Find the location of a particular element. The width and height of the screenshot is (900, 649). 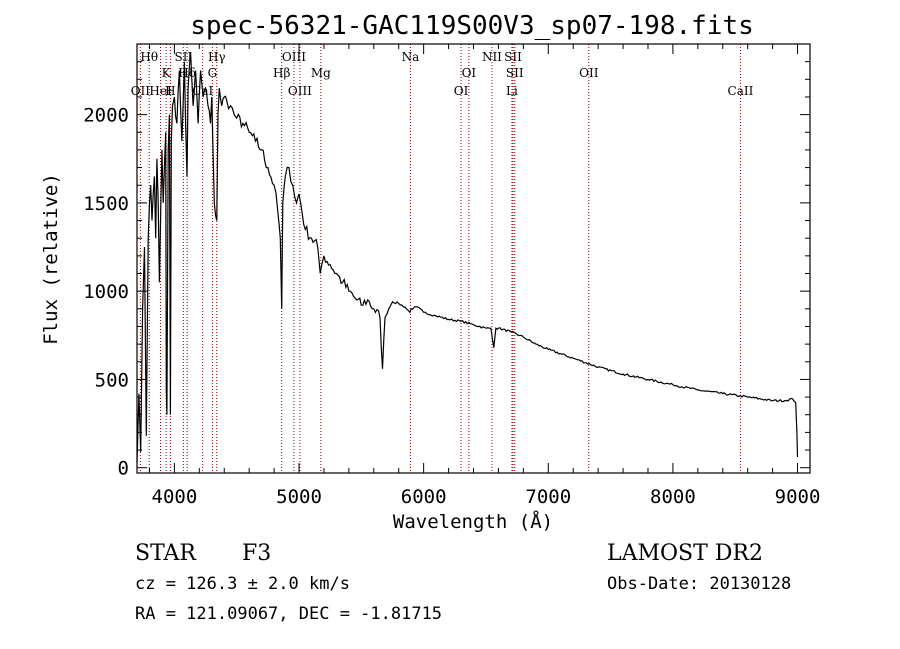

redshift-text: cz = 126.3 ± 2.0 km/s is located at coordinates (242, 584).